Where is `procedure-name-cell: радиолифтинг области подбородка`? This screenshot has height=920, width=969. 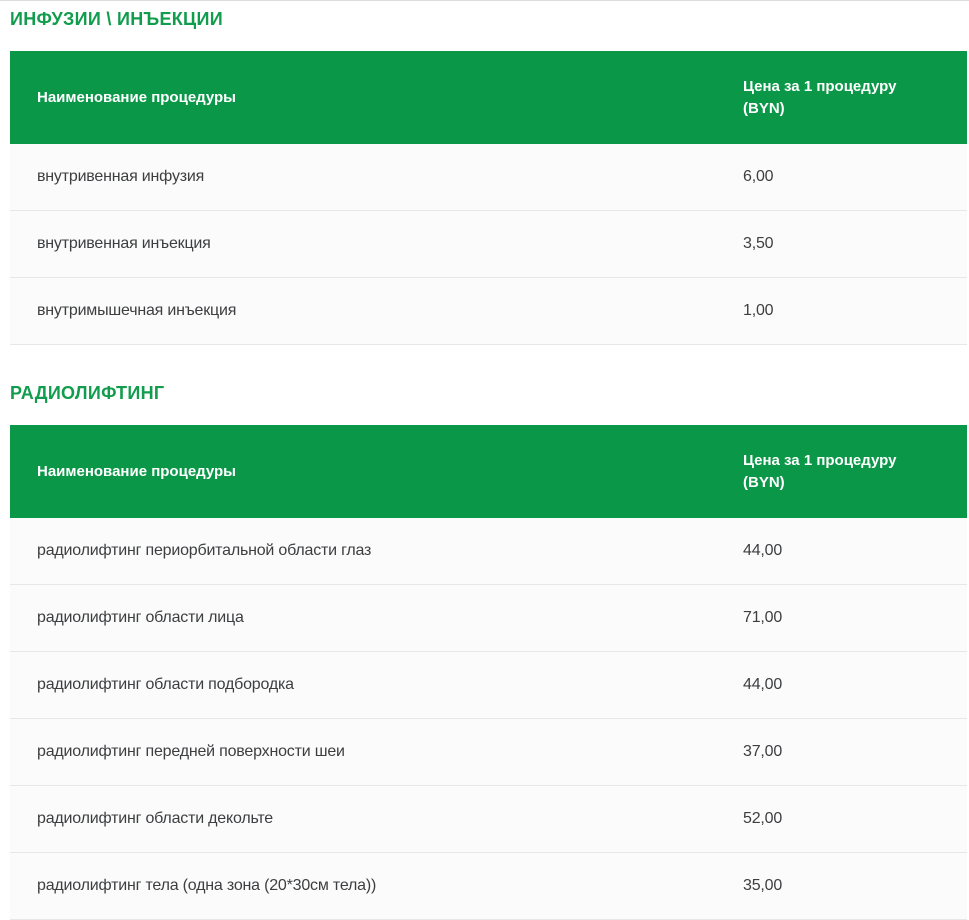 procedure-name-cell: радиолифтинг области подбородка is located at coordinates (165, 684).